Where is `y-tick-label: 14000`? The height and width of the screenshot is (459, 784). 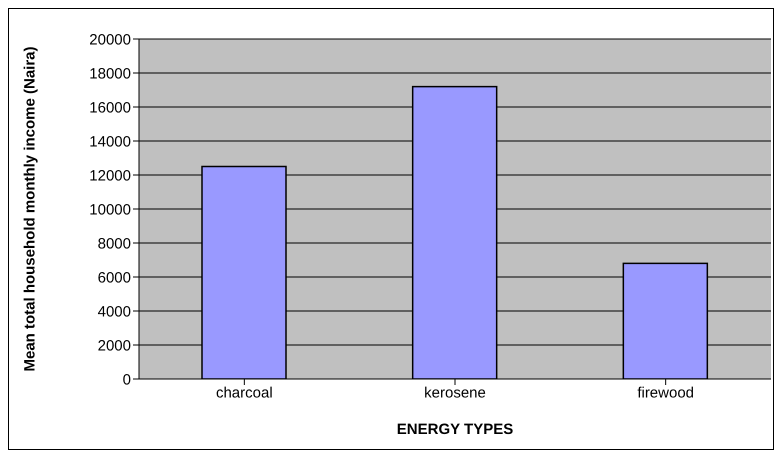 y-tick-label: 14000 is located at coordinates (110, 141).